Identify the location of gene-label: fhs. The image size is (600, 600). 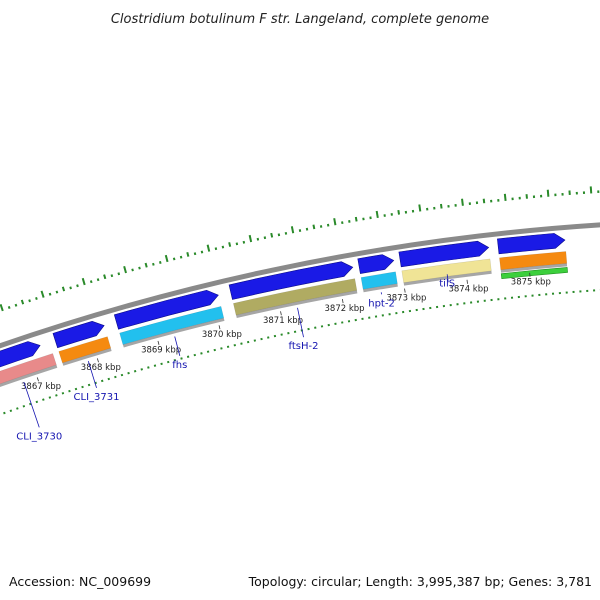
(179, 365).